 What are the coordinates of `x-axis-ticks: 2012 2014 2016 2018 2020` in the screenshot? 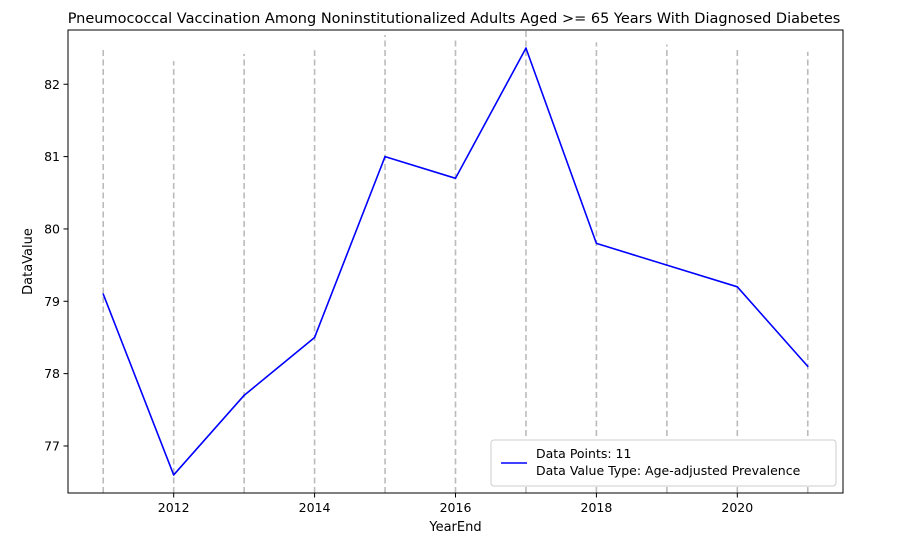 It's located at (455, 504).